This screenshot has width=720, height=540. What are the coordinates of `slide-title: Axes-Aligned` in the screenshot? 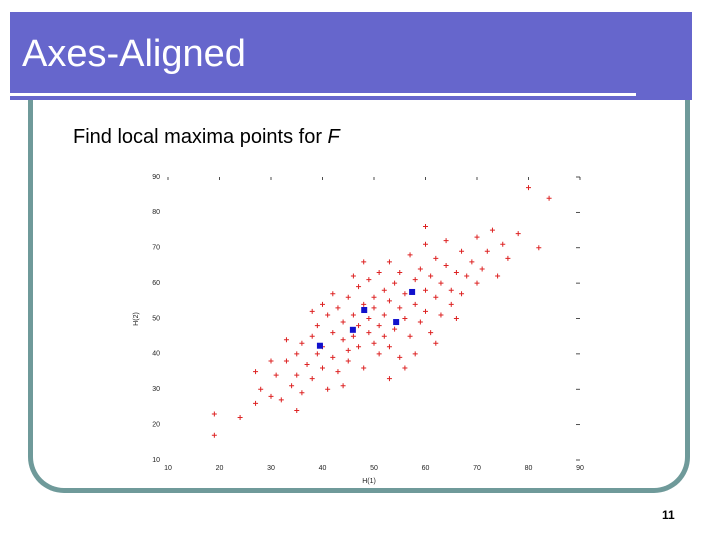 It's located at (134, 54).